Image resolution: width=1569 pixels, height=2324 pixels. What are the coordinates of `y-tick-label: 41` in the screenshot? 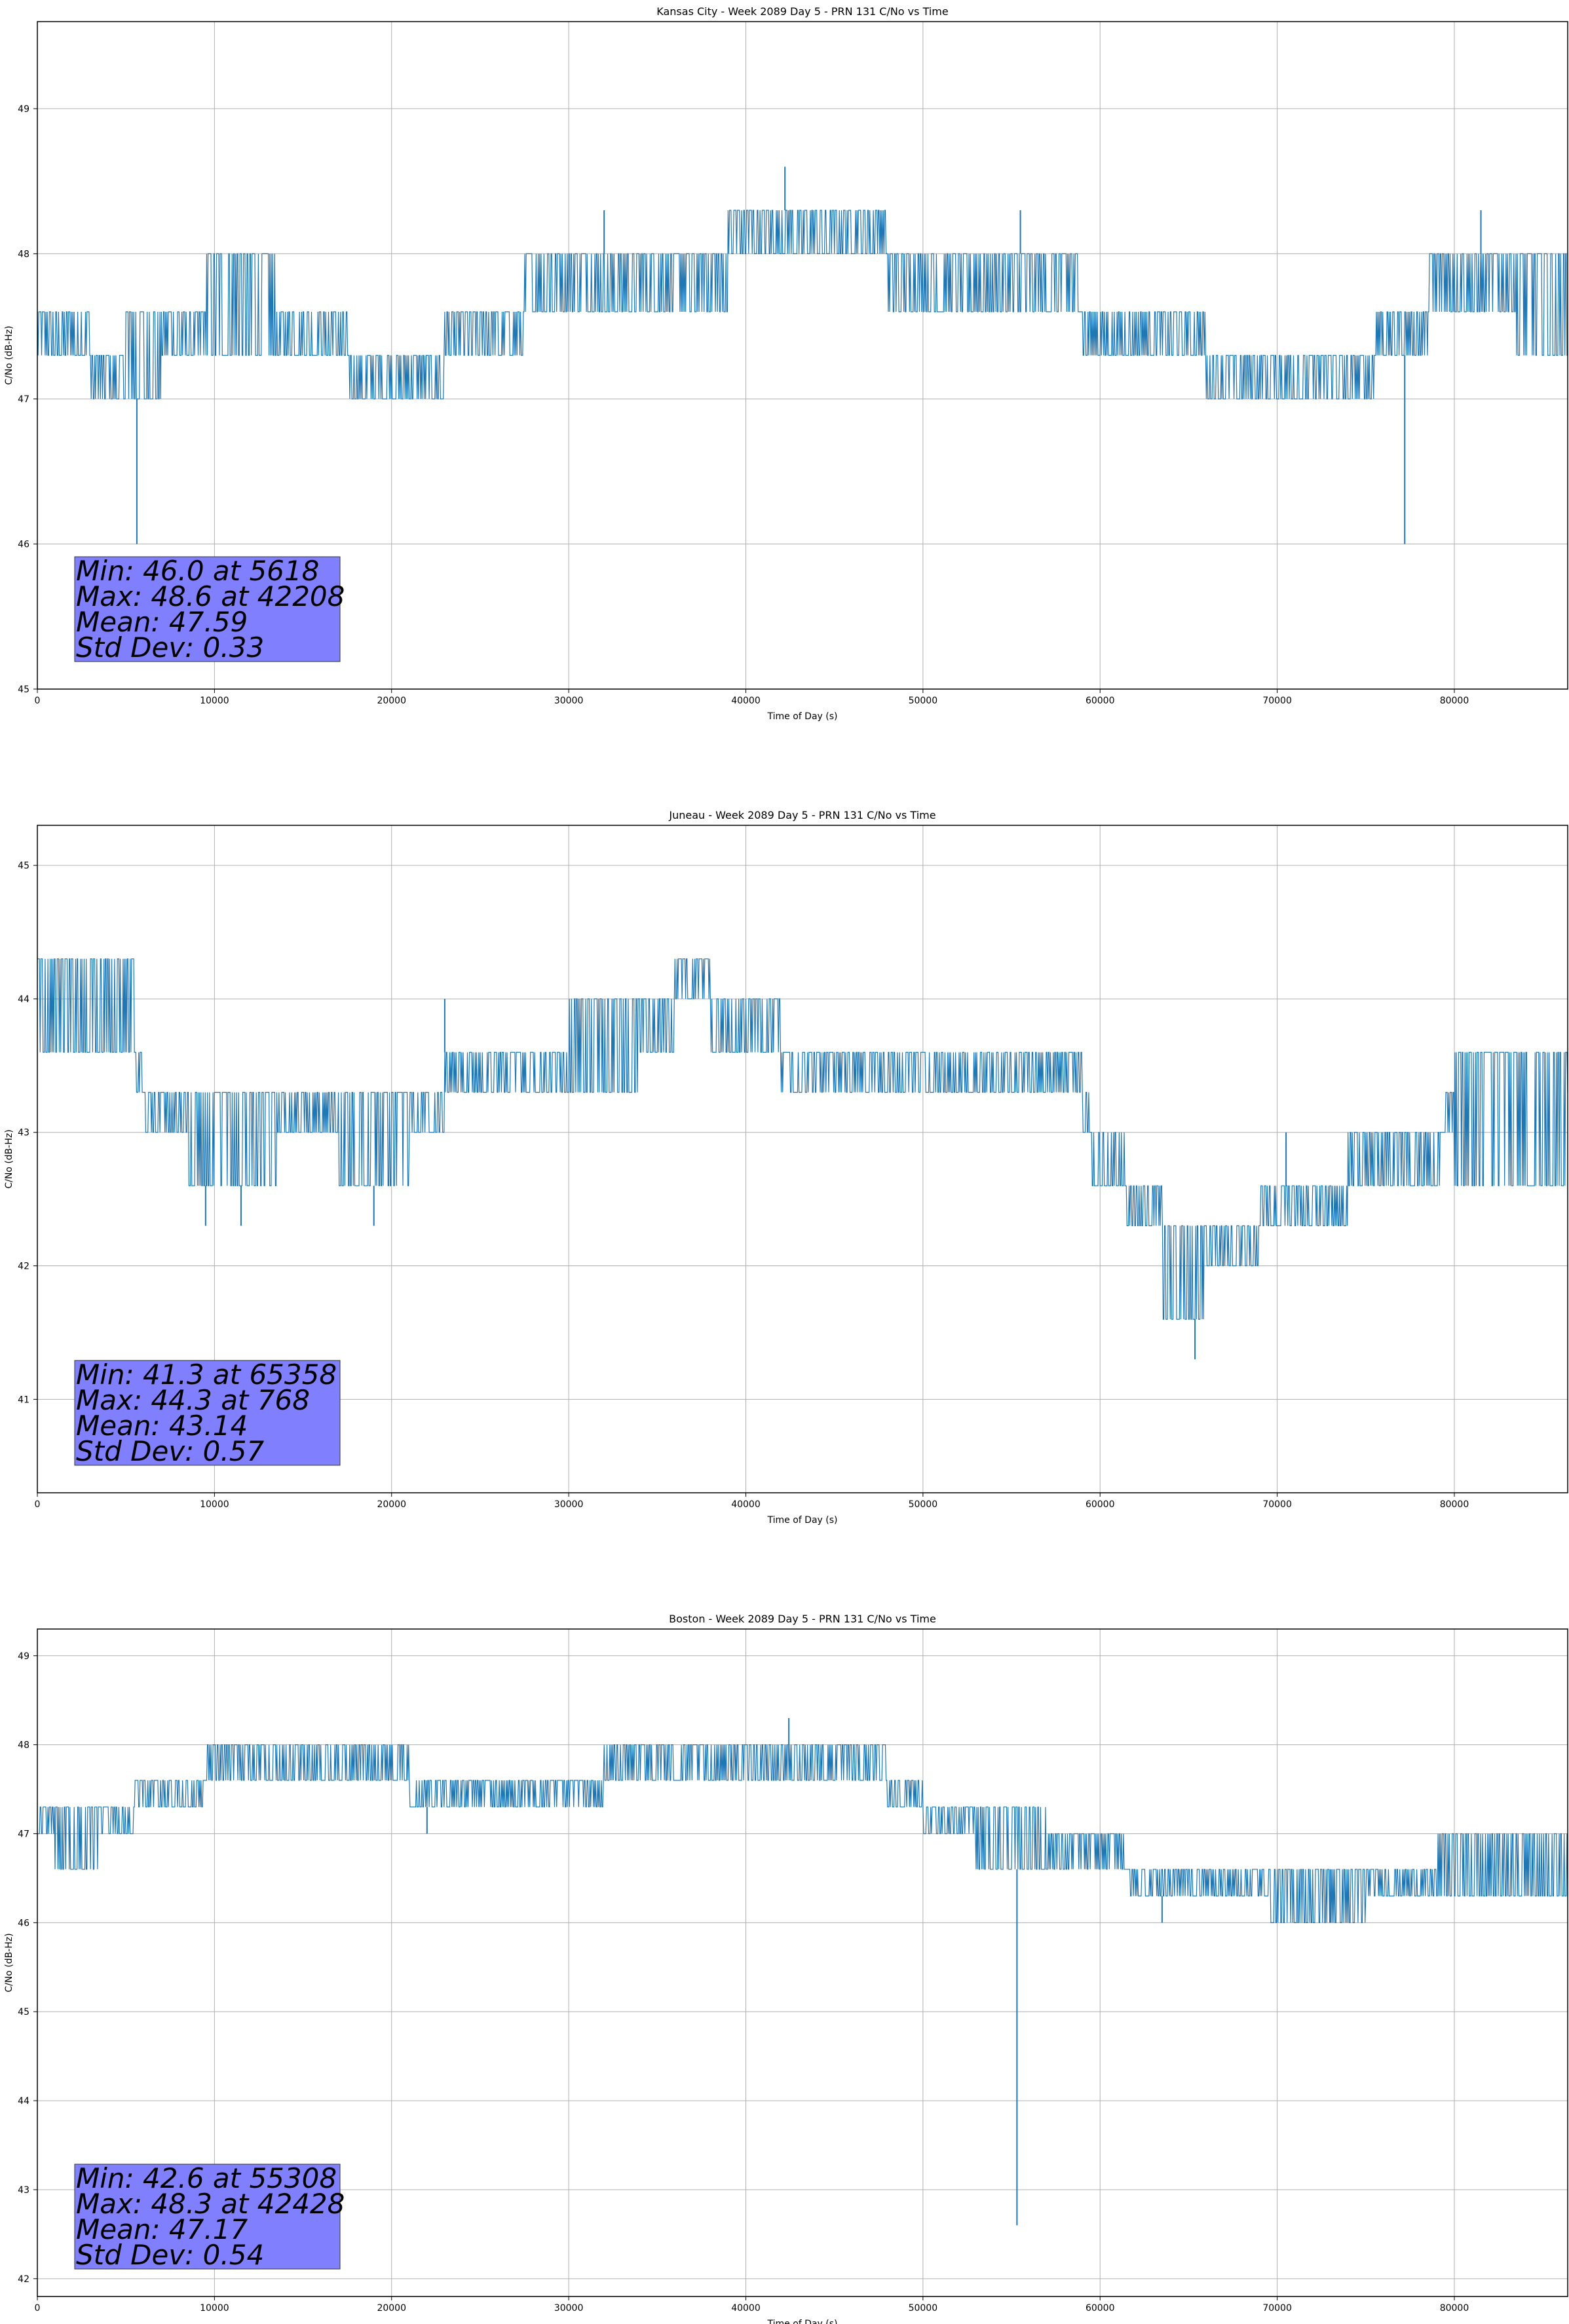 It's located at (23, 1400).